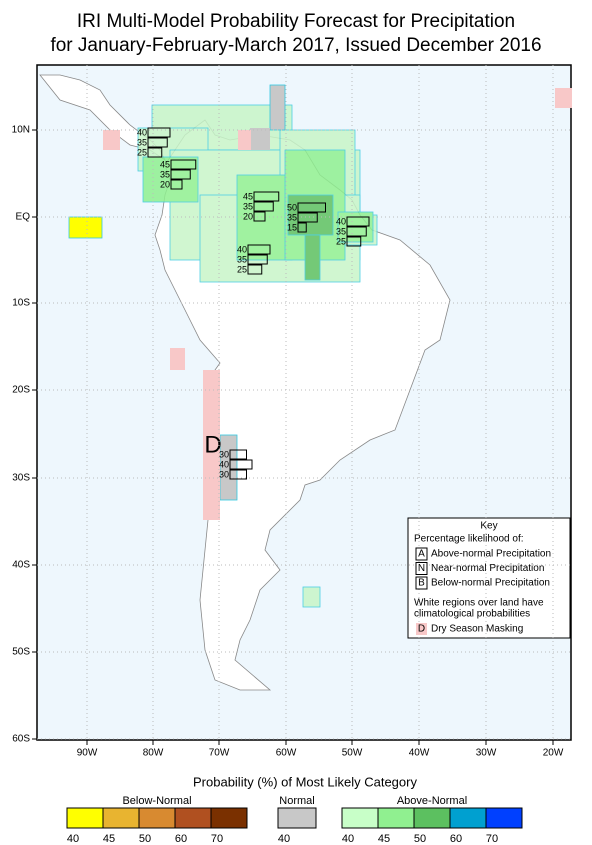  I want to click on legend-tick-label: 50, so click(145, 839).